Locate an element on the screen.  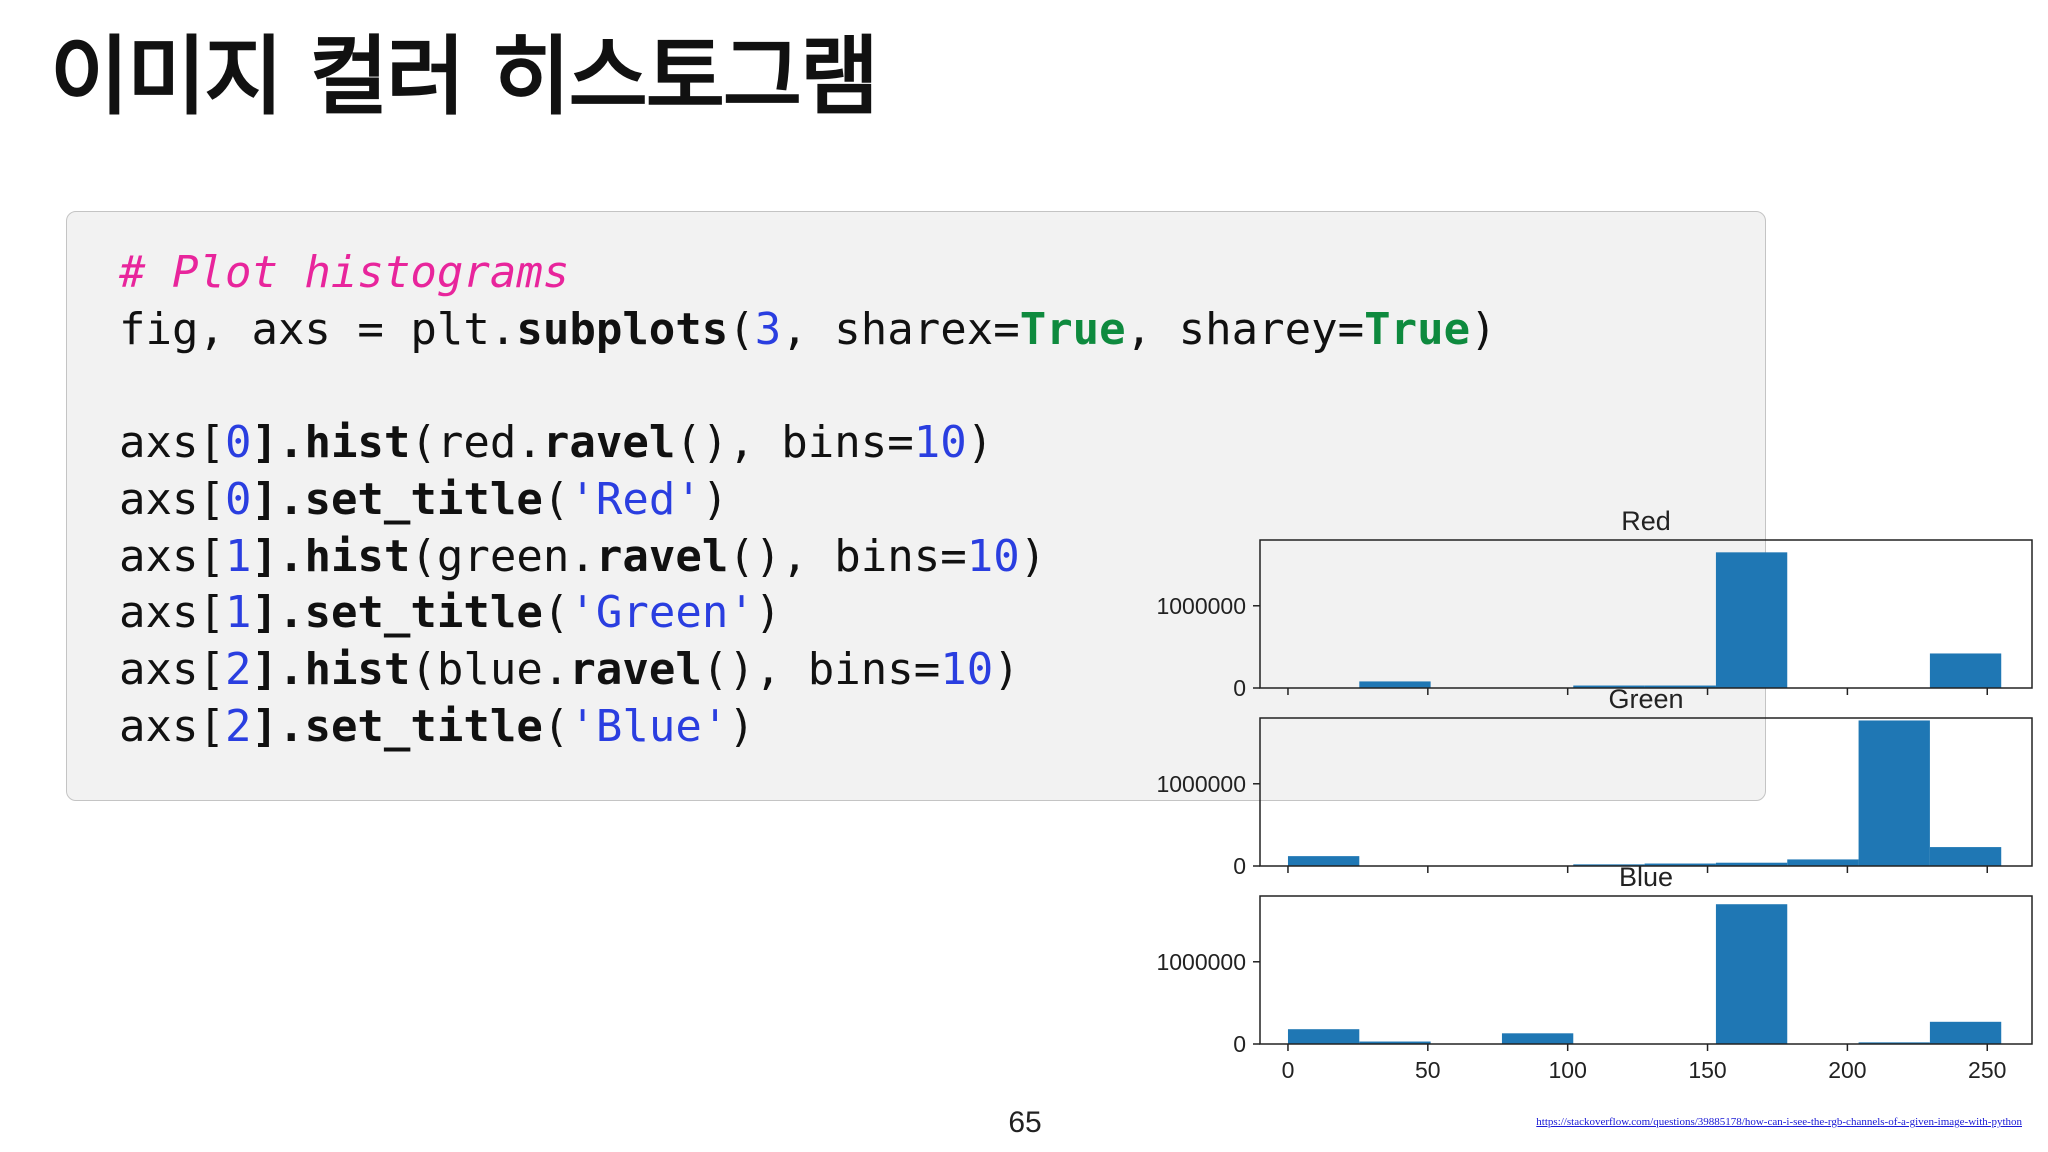
panel-title-red: Red is located at coordinates (1646, 521).